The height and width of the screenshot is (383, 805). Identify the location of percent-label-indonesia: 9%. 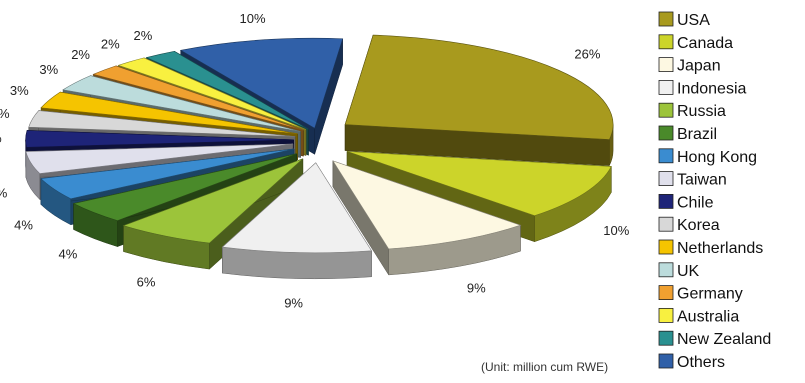
(293, 302).